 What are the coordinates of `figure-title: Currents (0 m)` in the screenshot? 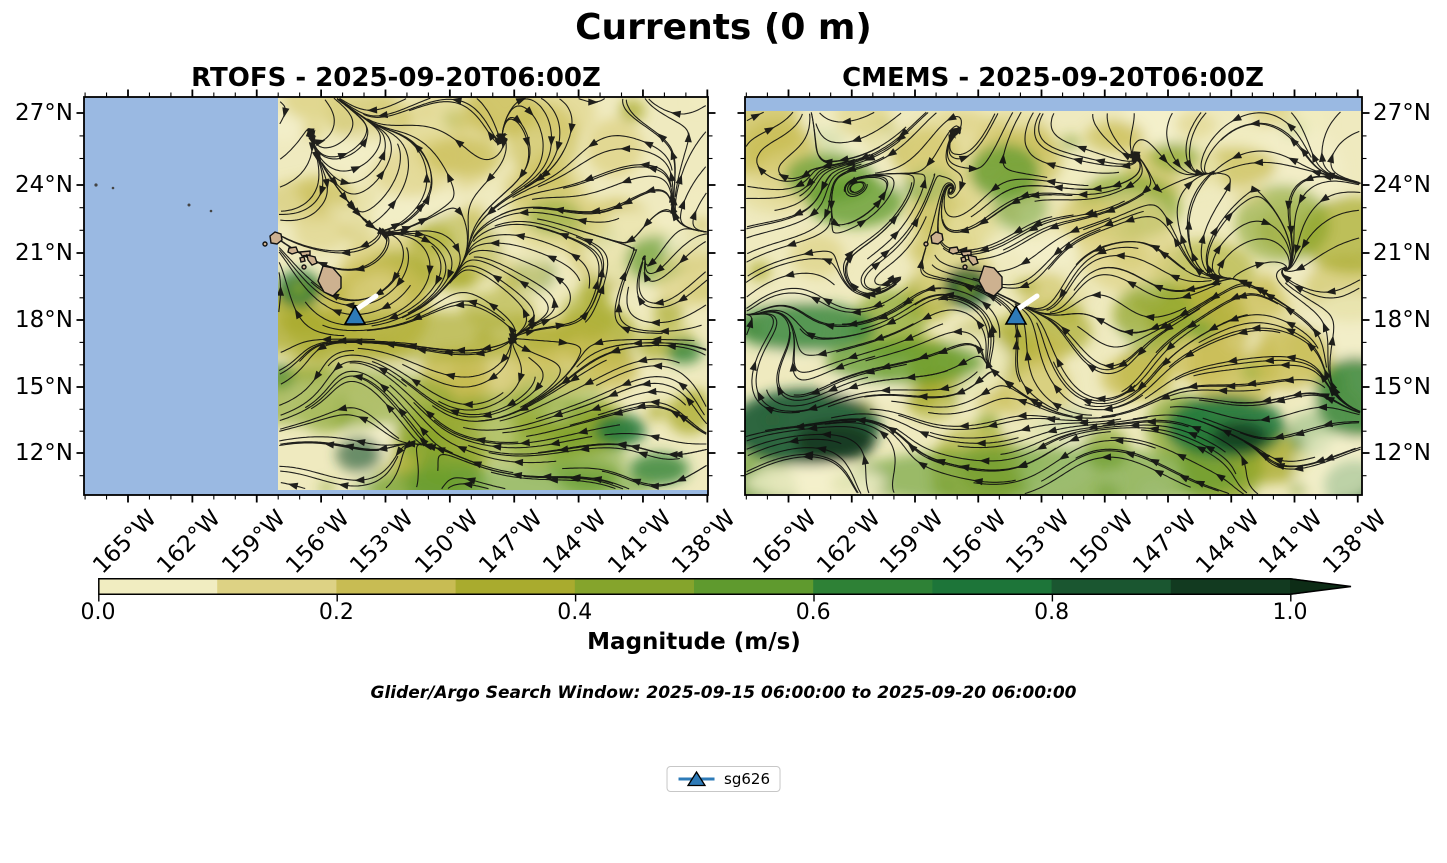 It's located at (723, 27).